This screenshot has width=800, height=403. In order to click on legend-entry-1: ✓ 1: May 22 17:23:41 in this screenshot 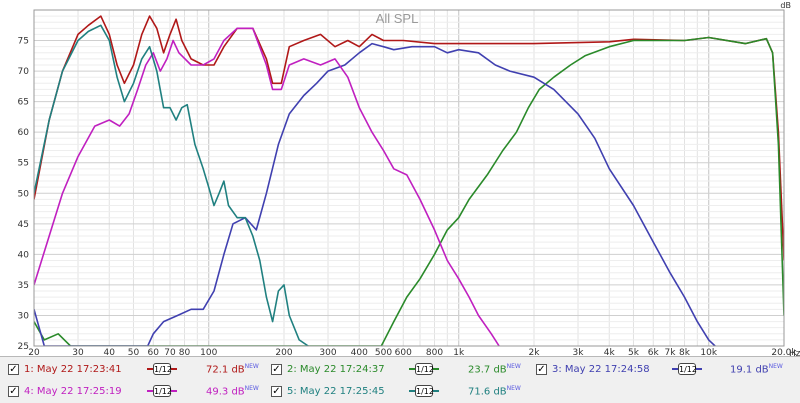, I will do `click(65, 369)`.